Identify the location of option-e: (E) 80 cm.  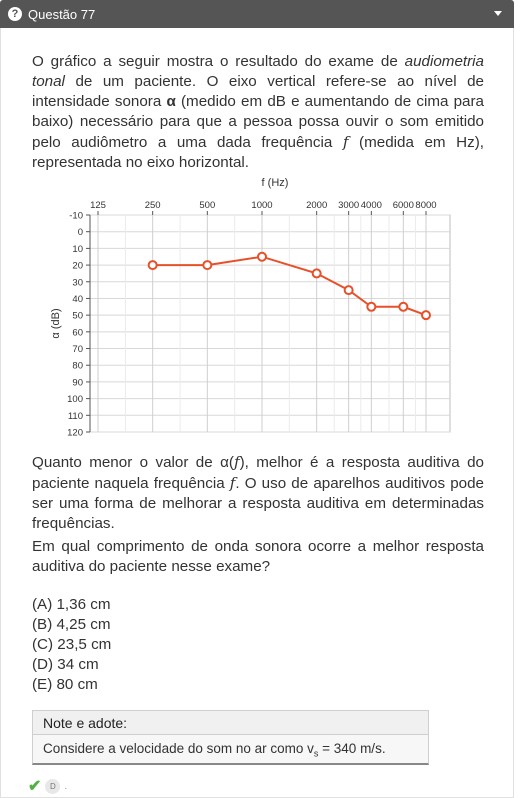
(65, 684).